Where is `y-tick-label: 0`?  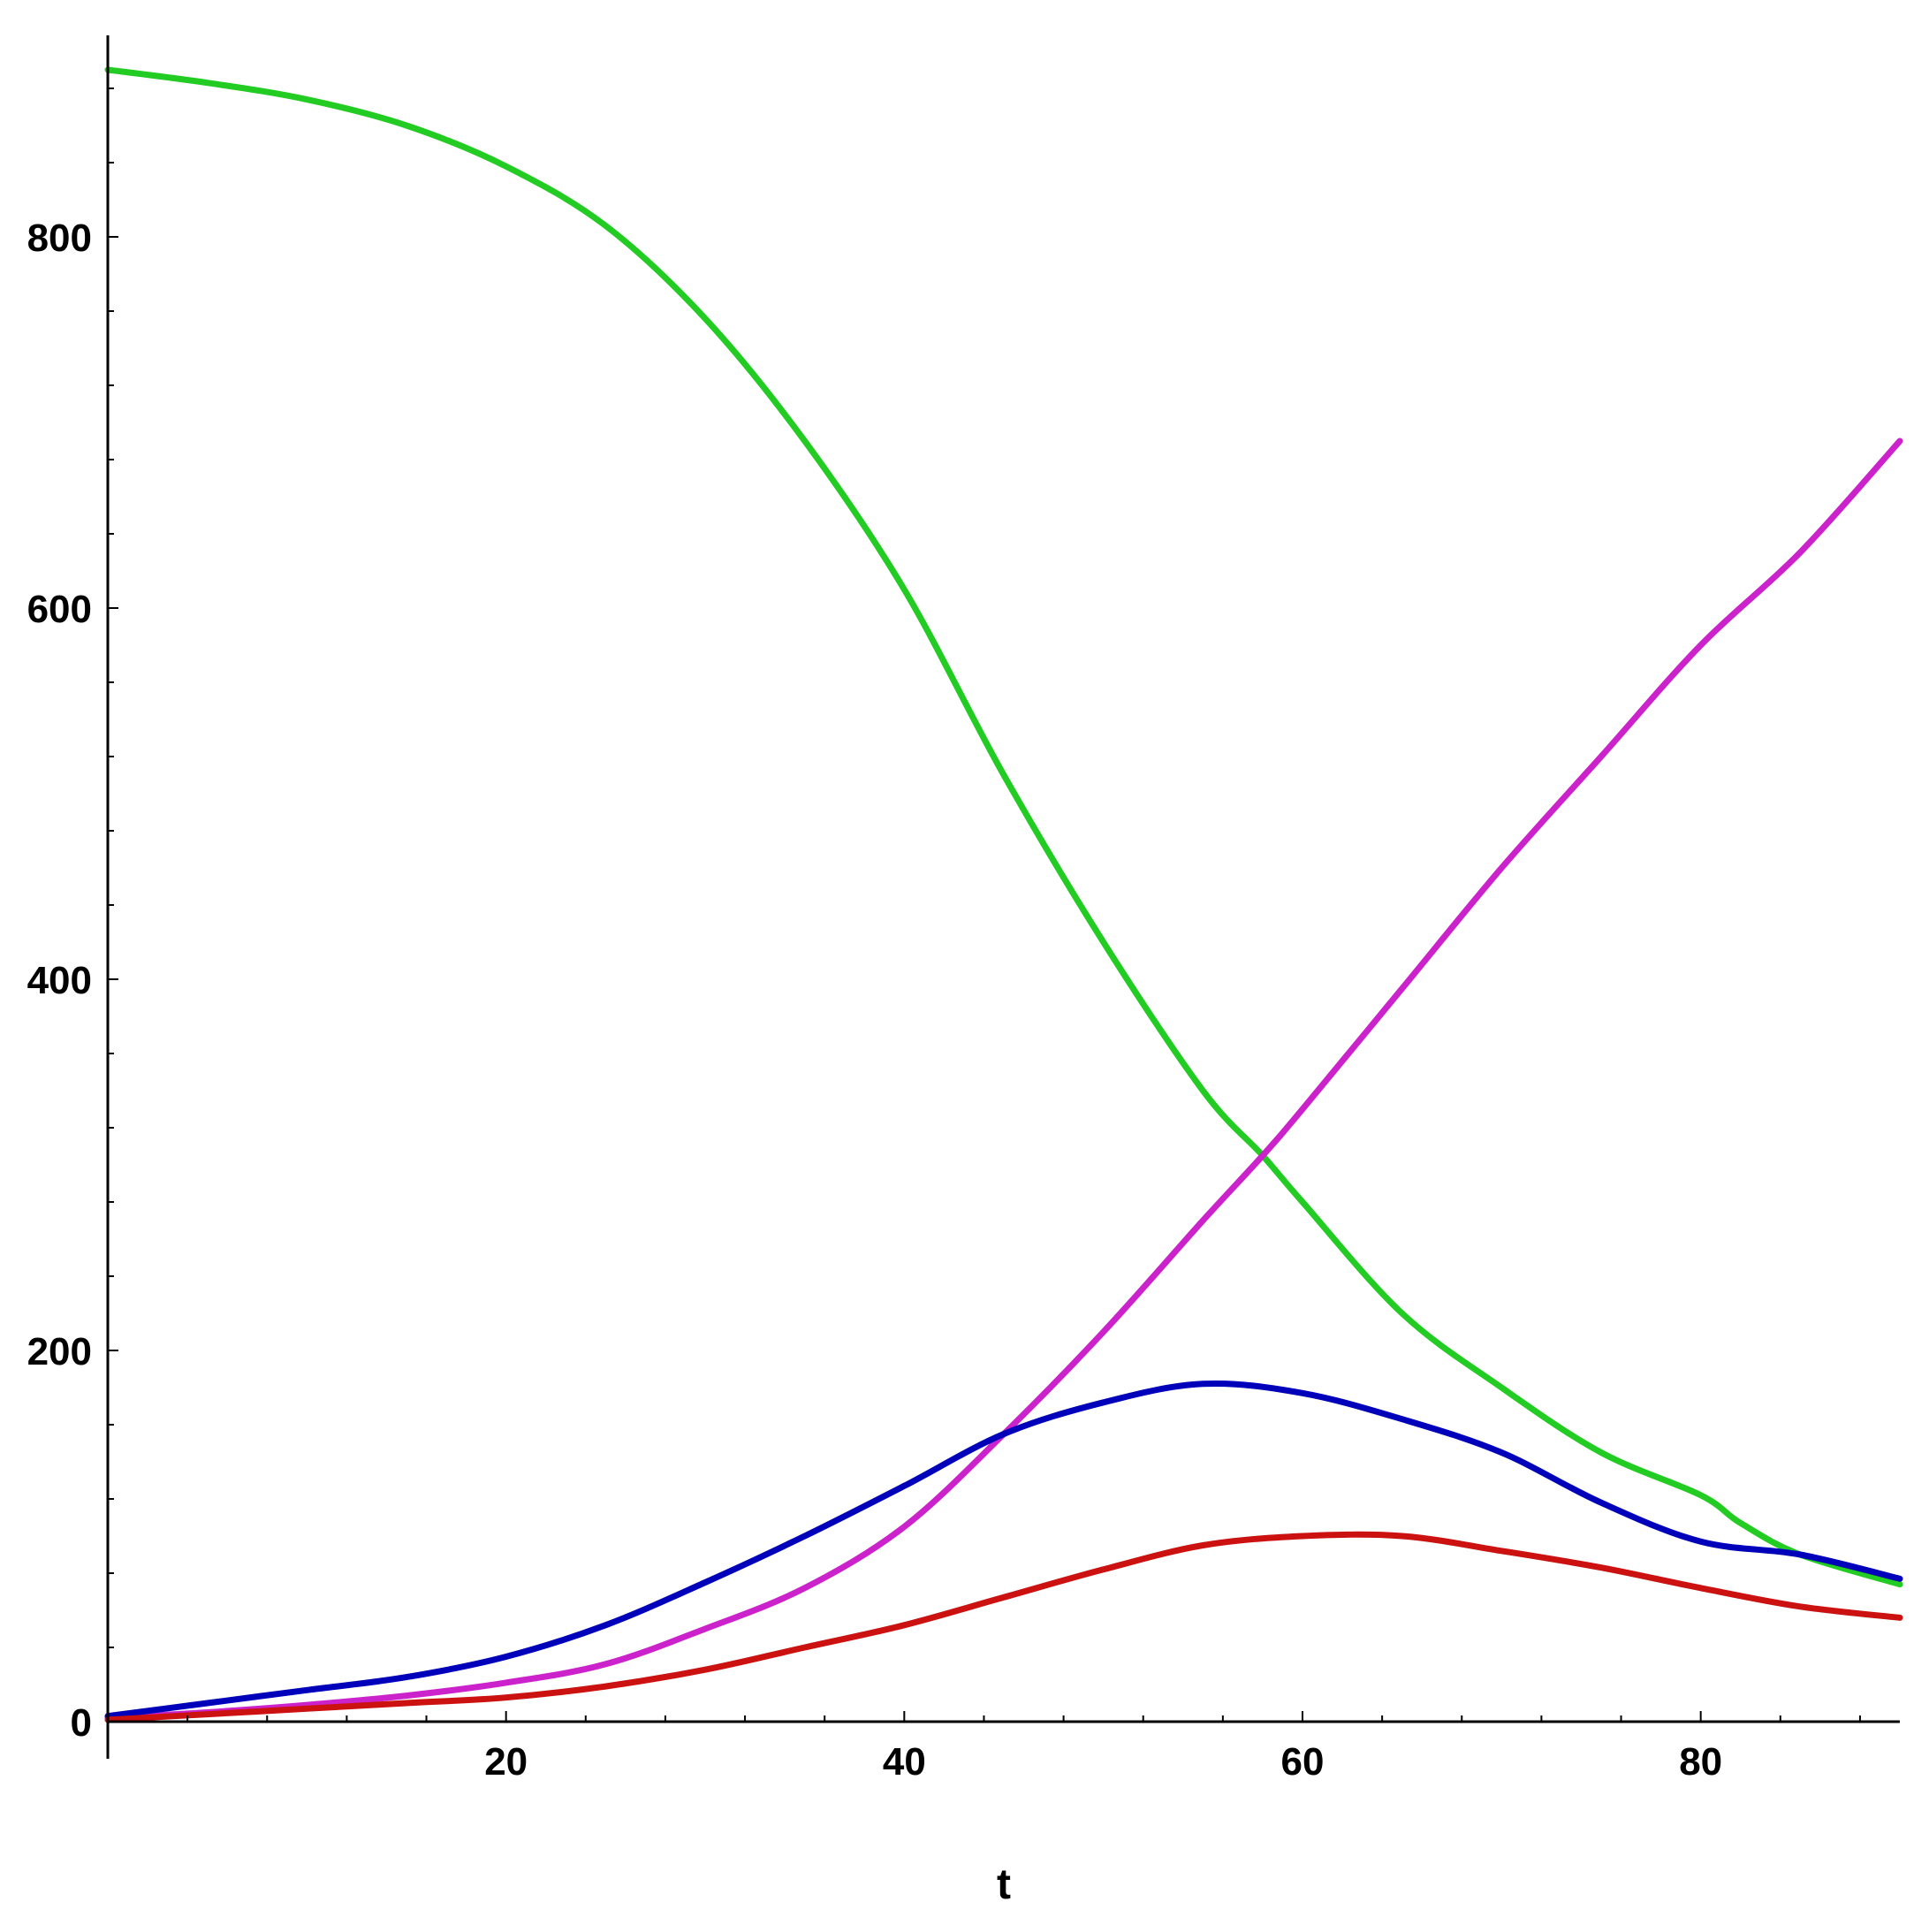
y-tick-label: 0 is located at coordinates (81, 1723).